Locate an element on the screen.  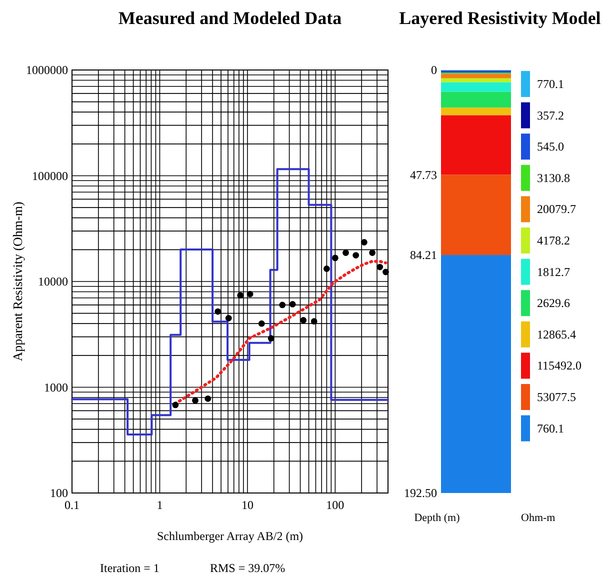
y-tick-label: 10000 is located at coordinates (53, 281).